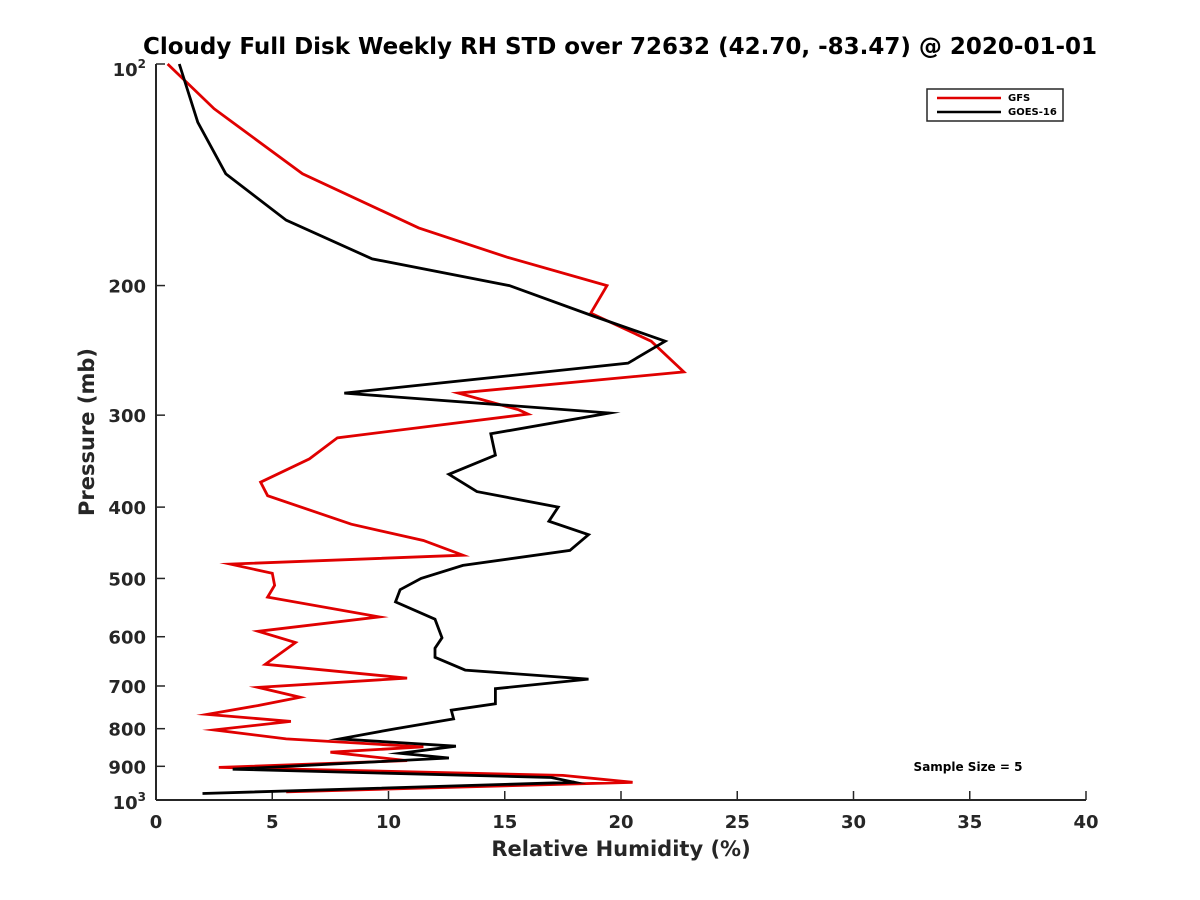 The height and width of the screenshot is (900, 1200). I want to click on legend-box, so click(995, 105).